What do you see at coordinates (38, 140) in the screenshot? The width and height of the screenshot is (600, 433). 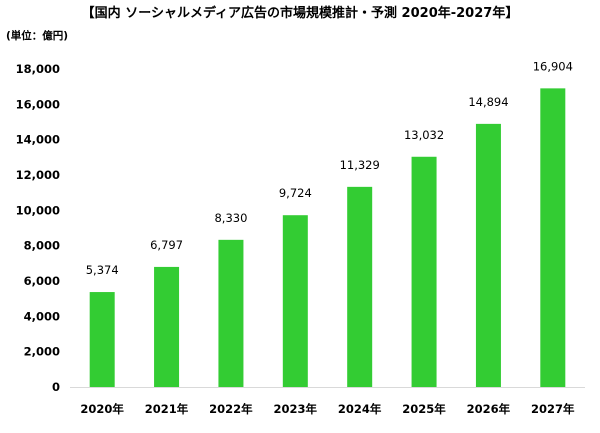 I see `y-tick-label: 14,000` at bounding box center [38, 140].